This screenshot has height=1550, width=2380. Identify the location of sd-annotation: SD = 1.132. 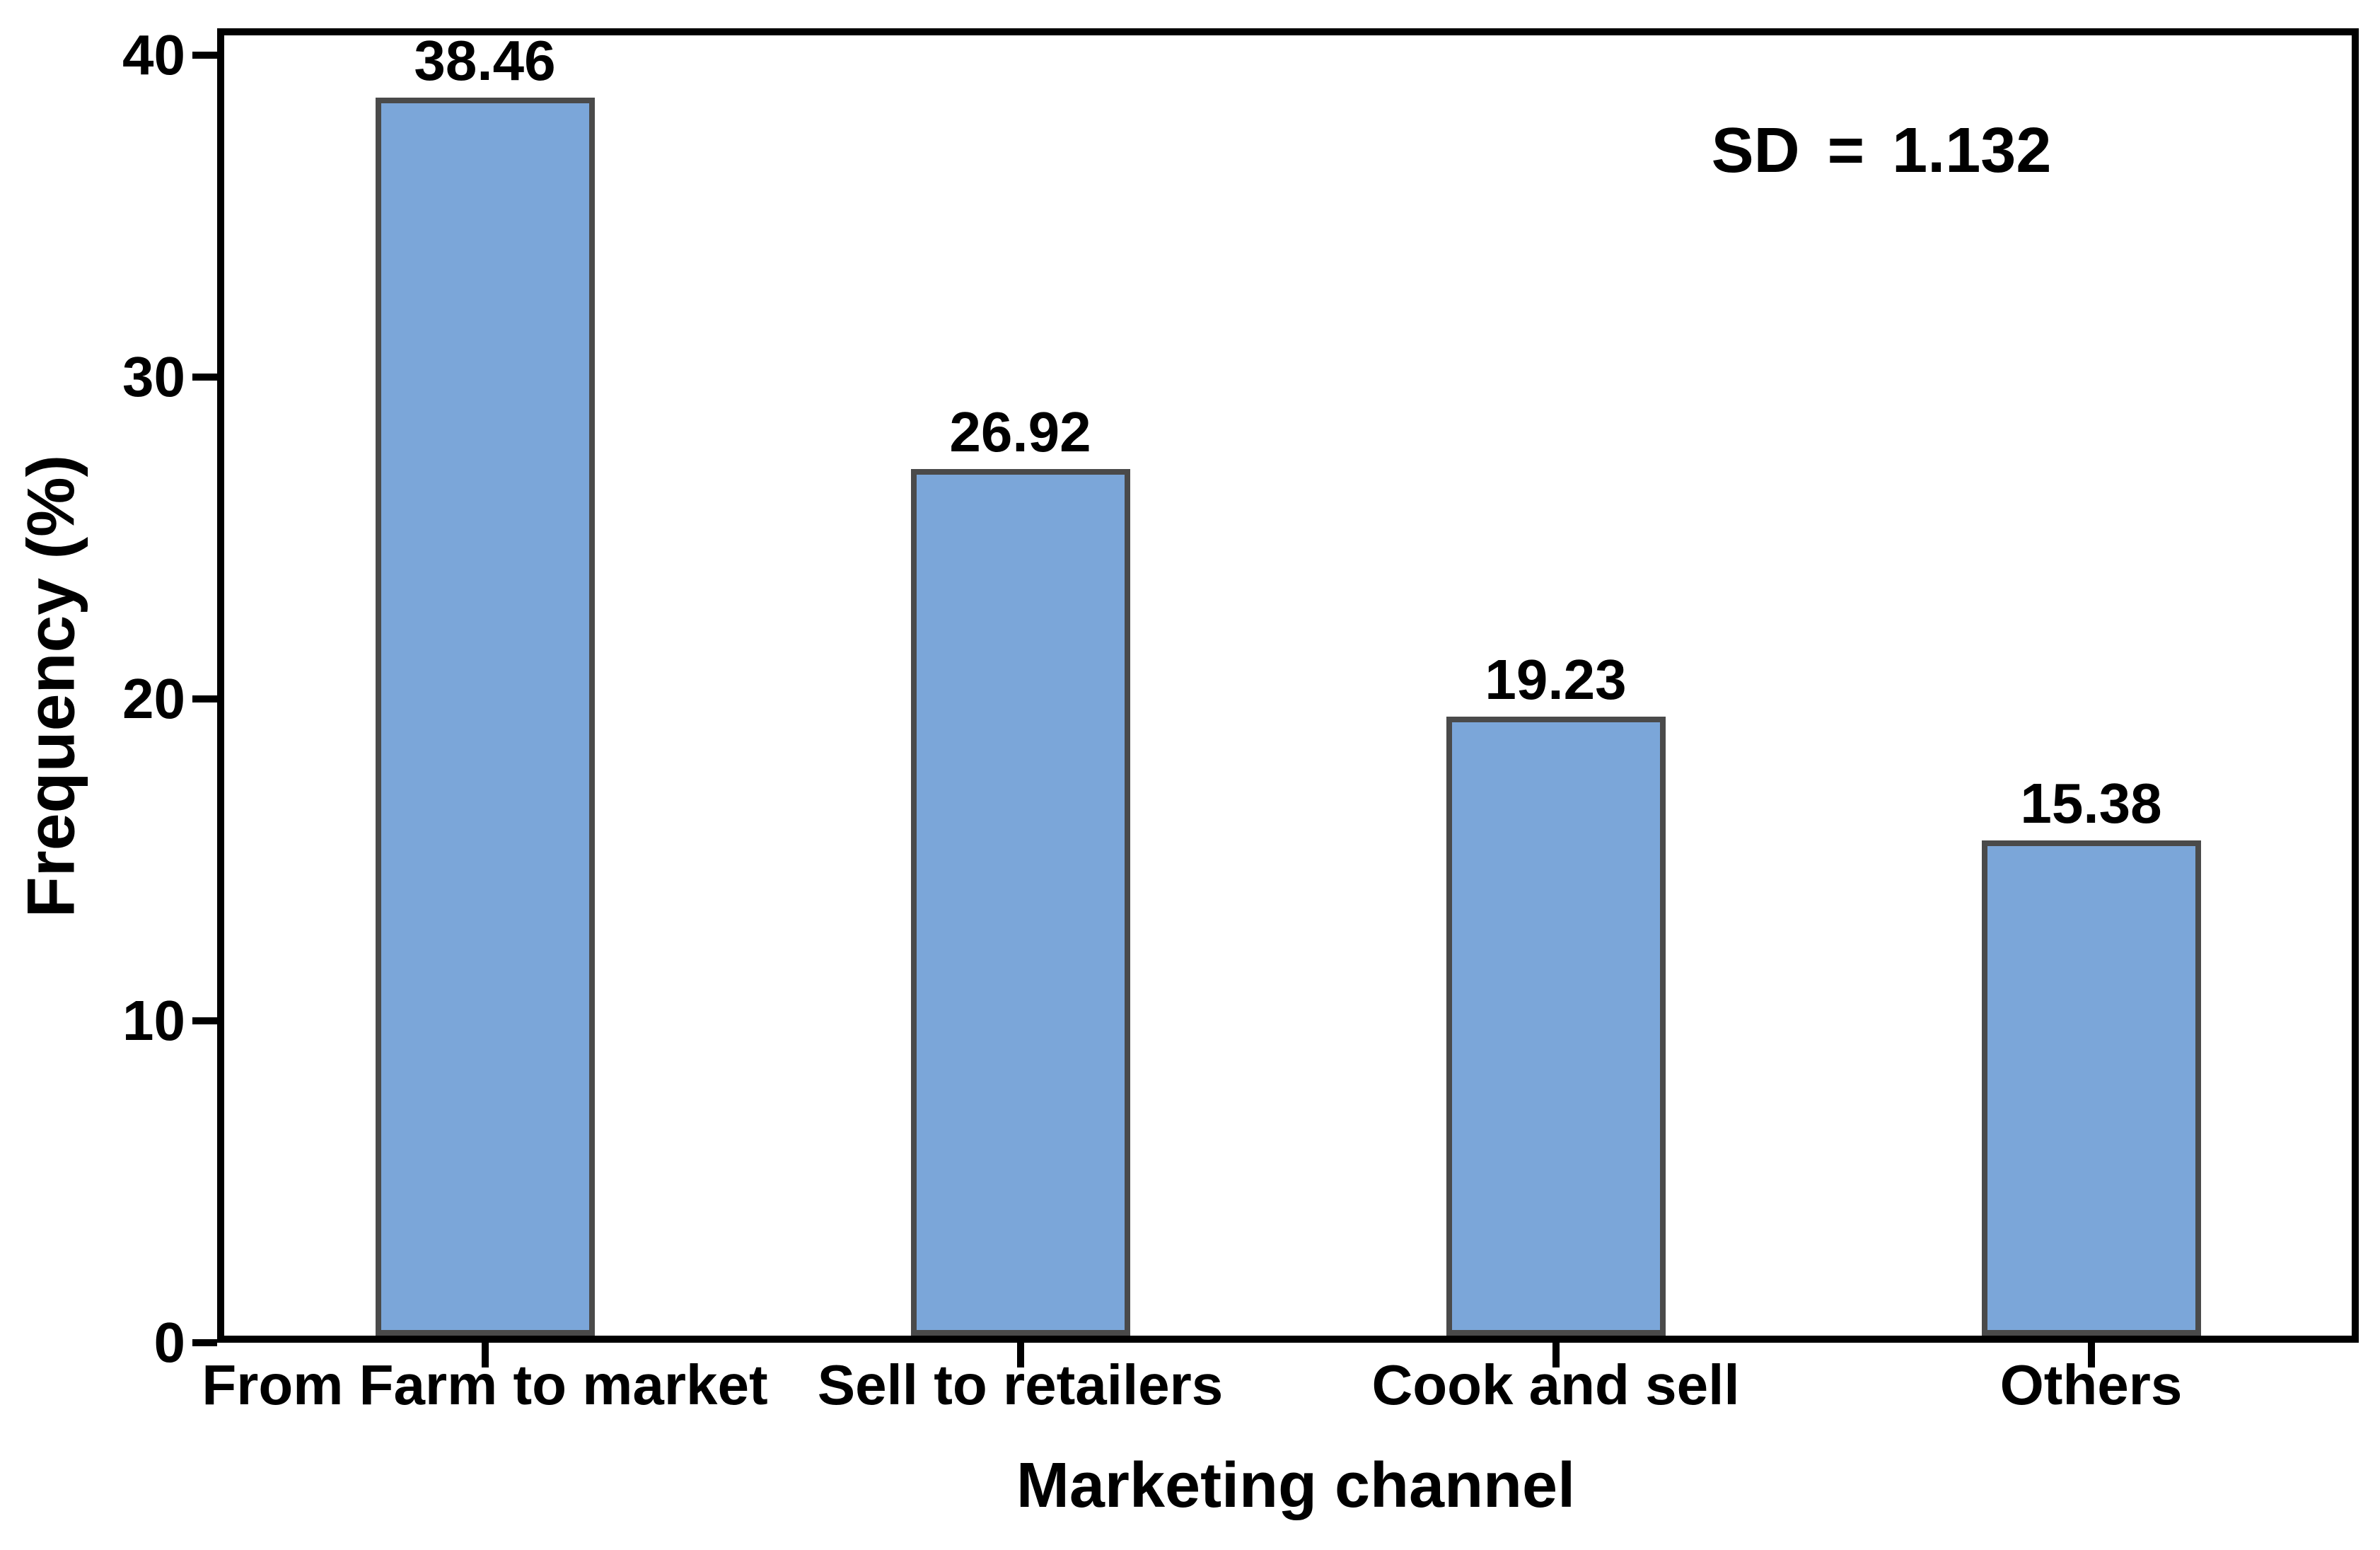
(1882, 150).